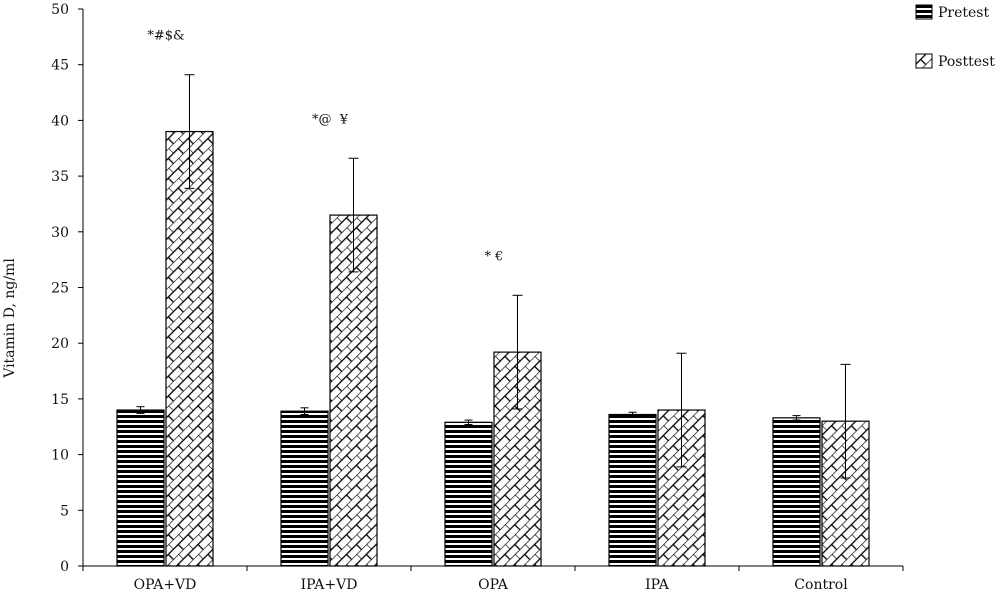  I want to click on y-tick-label: 45, so click(60, 66).